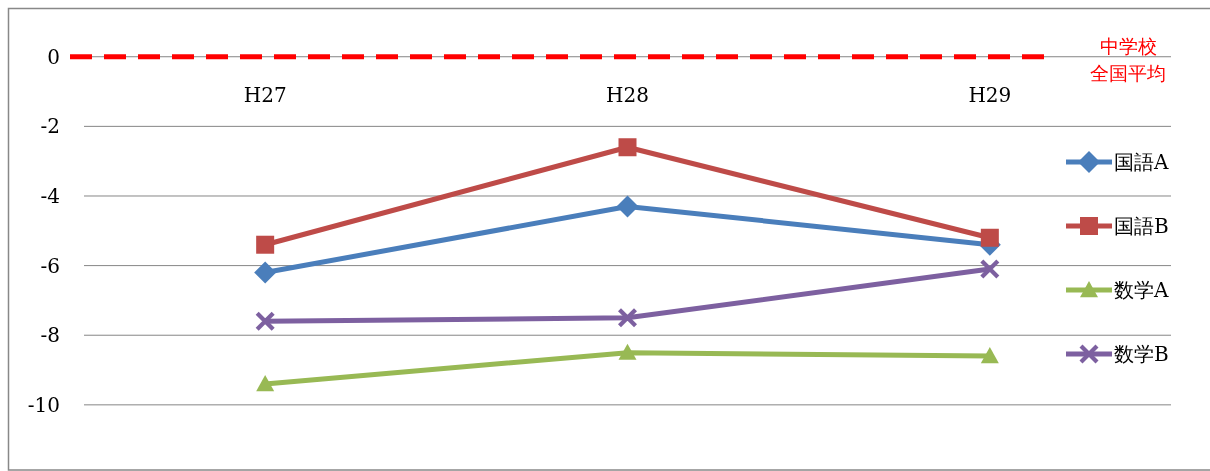 This screenshot has width=1210, height=471. Describe the element at coordinates (1141, 162) in the screenshot. I see `legend-label: 国語A` at that location.